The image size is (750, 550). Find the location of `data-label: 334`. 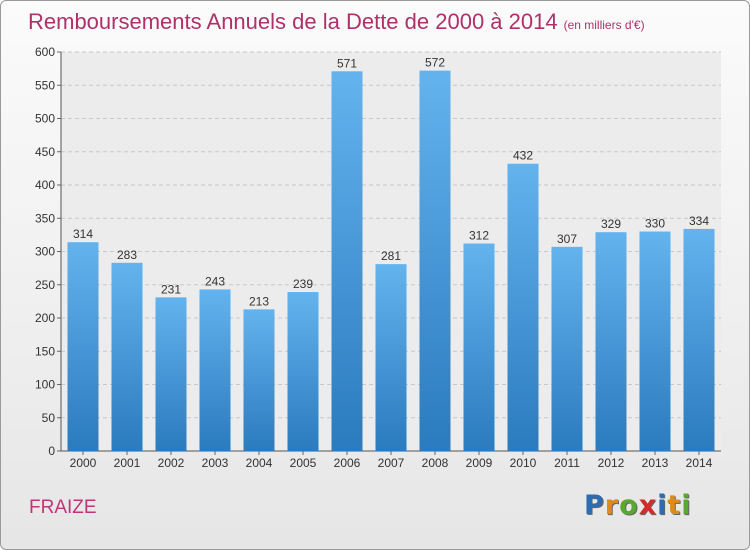

data-label: 334 is located at coordinates (699, 221).